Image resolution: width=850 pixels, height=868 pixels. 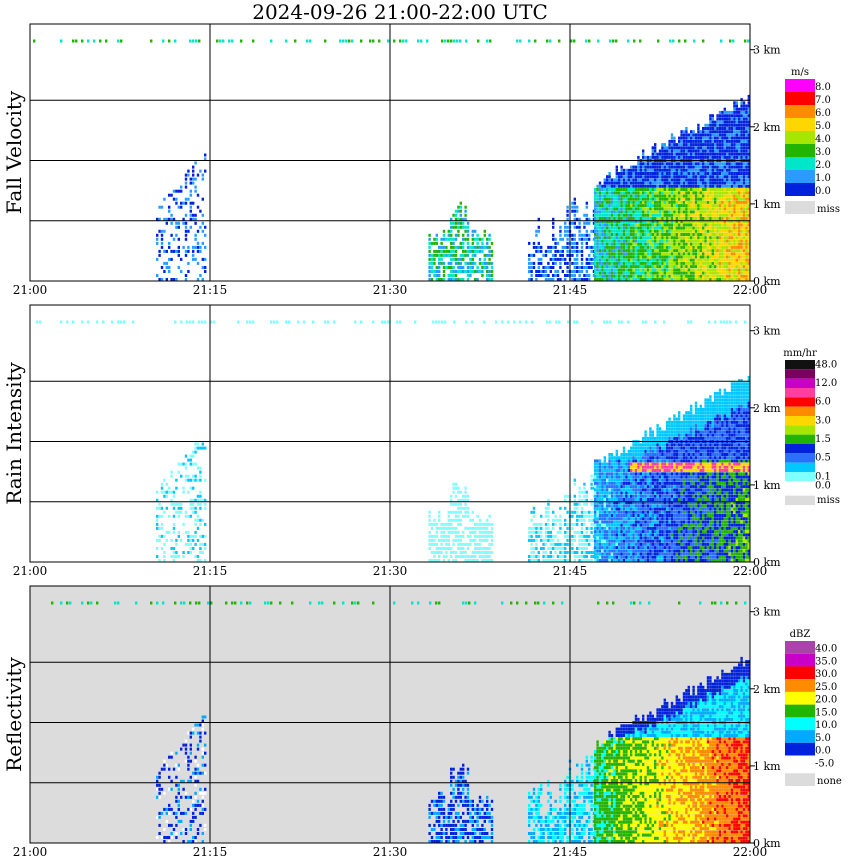 What do you see at coordinates (390, 290) in the screenshot?
I see `x-tick-label: 21:30` at bounding box center [390, 290].